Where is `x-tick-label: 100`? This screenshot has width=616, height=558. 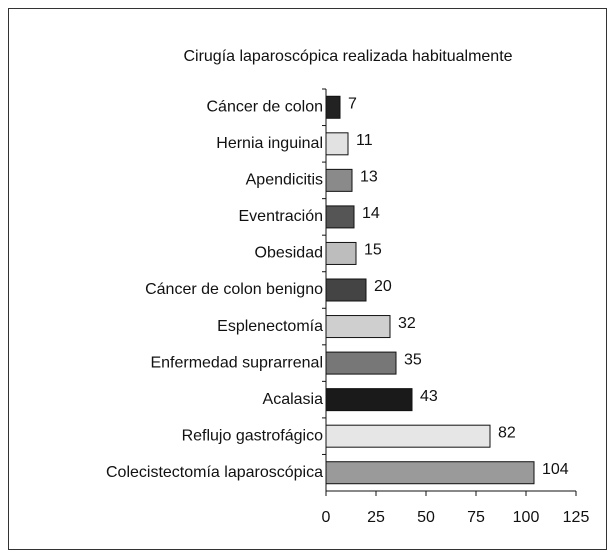 x-tick-label: 100 is located at coordinates (526, 517).